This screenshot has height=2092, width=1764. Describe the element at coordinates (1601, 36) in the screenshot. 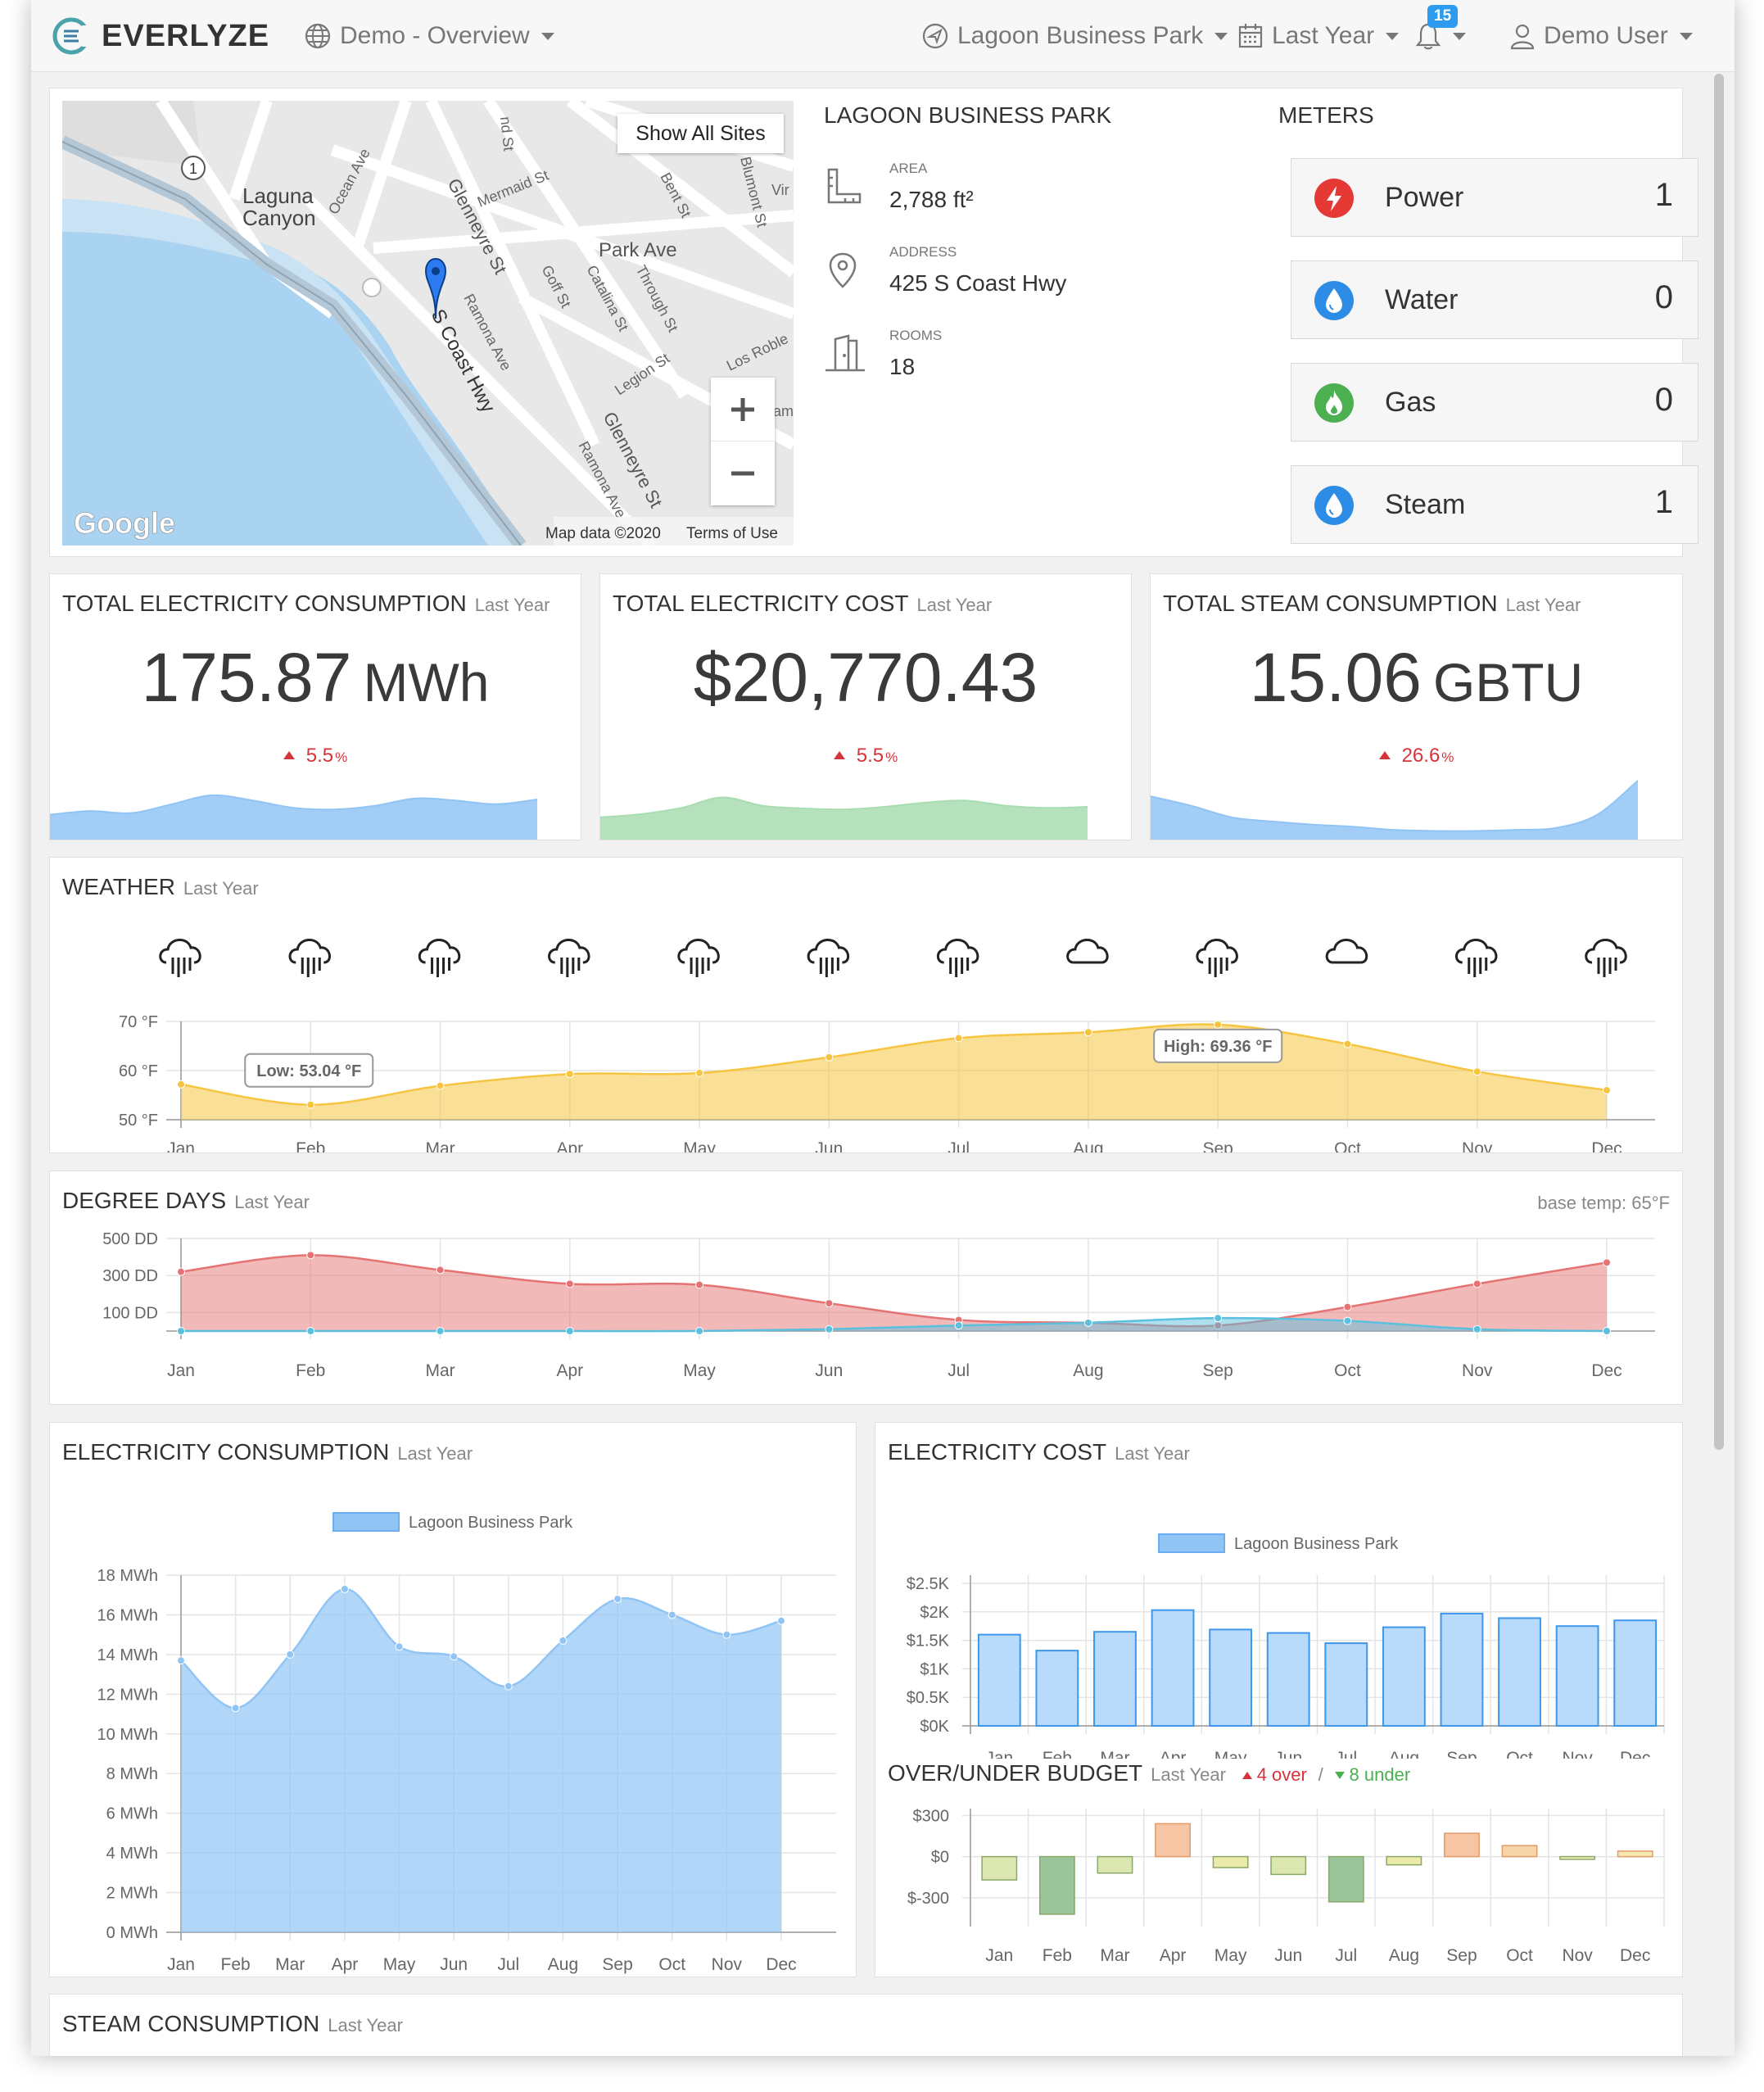

I see `user-menu: Demo User` at that location.